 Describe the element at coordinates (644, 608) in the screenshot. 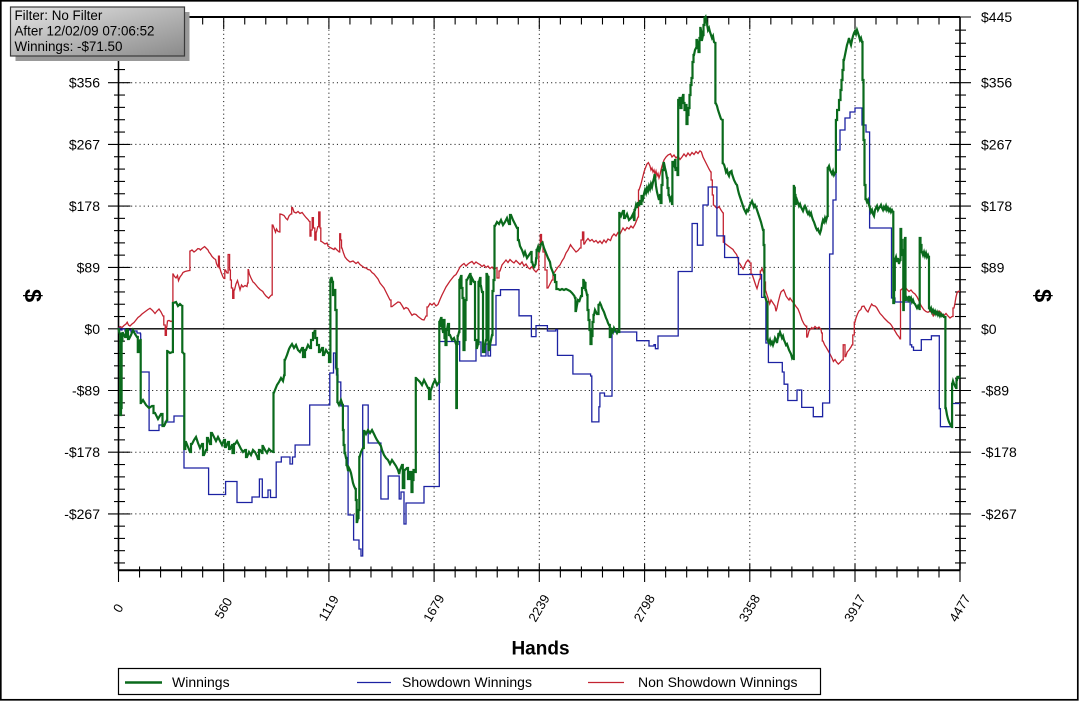

I see `svg-text: 2798` at that location.